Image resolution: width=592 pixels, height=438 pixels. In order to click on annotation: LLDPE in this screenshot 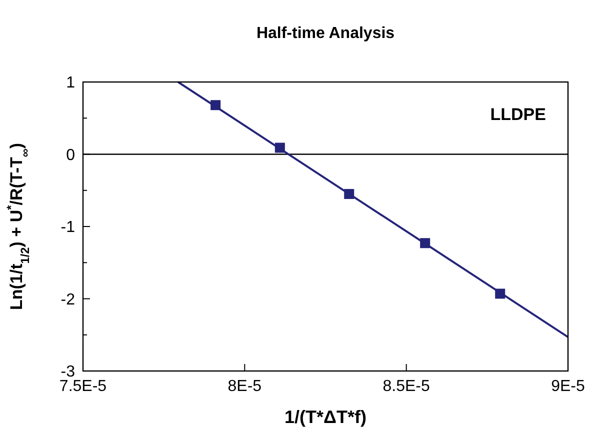, I will do `click(518, 114)`.